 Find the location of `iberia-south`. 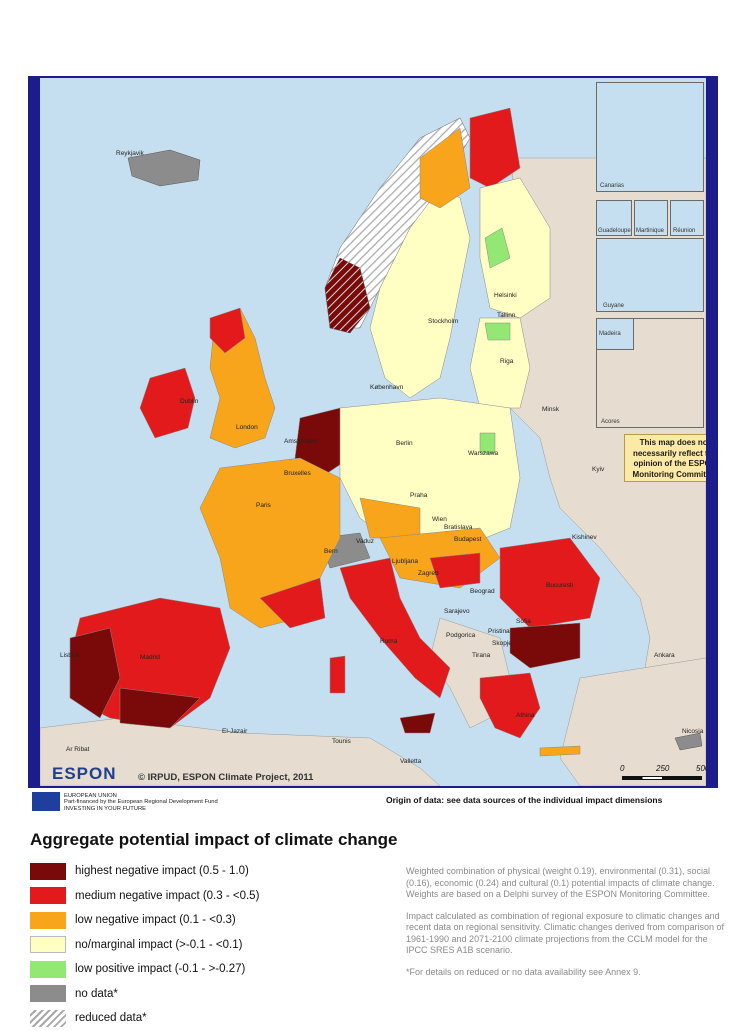

iberia-south is located at coordinates (160, 708).